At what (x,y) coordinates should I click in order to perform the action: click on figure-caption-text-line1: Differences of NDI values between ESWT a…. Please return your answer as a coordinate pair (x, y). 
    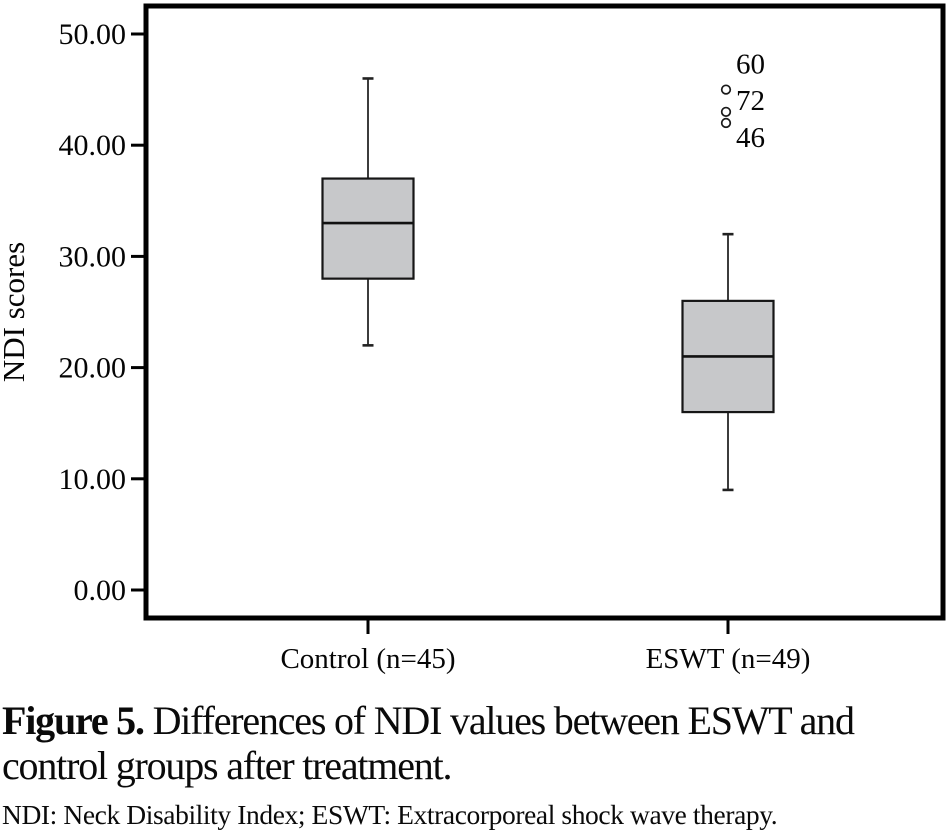
    Looking at the image, I should click on (499, 720).